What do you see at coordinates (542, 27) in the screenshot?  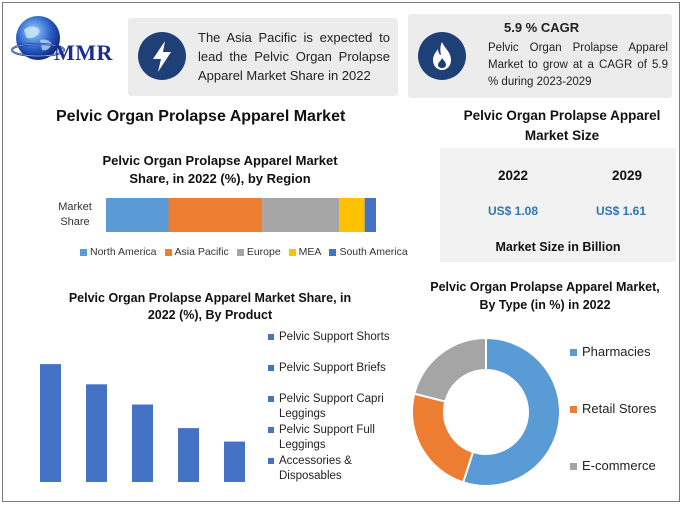 I see `cagr-title: 5.9 % CAGR` at bounding box center [542, 27].